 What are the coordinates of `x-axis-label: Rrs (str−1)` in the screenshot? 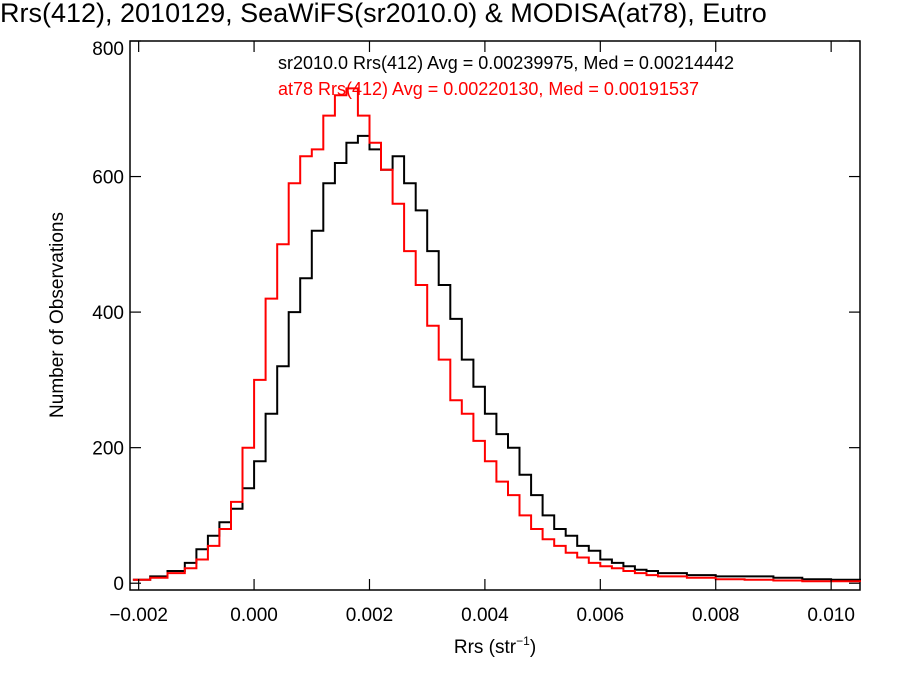 It's located at (495, 646).